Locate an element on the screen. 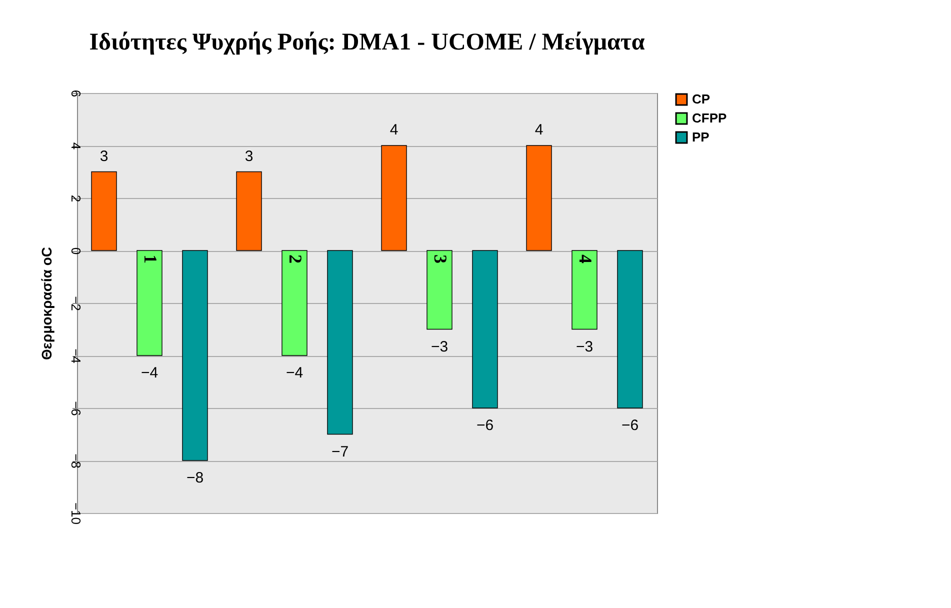  x-tick-label: 1 is located at coordinates (150, 259).